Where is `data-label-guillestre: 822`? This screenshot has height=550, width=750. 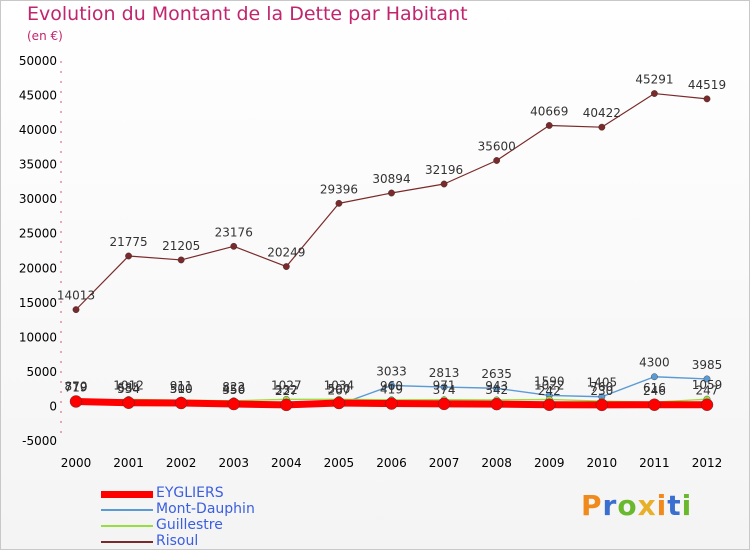 data-label-guillestre: 822 is located at coordinates (233, 387).